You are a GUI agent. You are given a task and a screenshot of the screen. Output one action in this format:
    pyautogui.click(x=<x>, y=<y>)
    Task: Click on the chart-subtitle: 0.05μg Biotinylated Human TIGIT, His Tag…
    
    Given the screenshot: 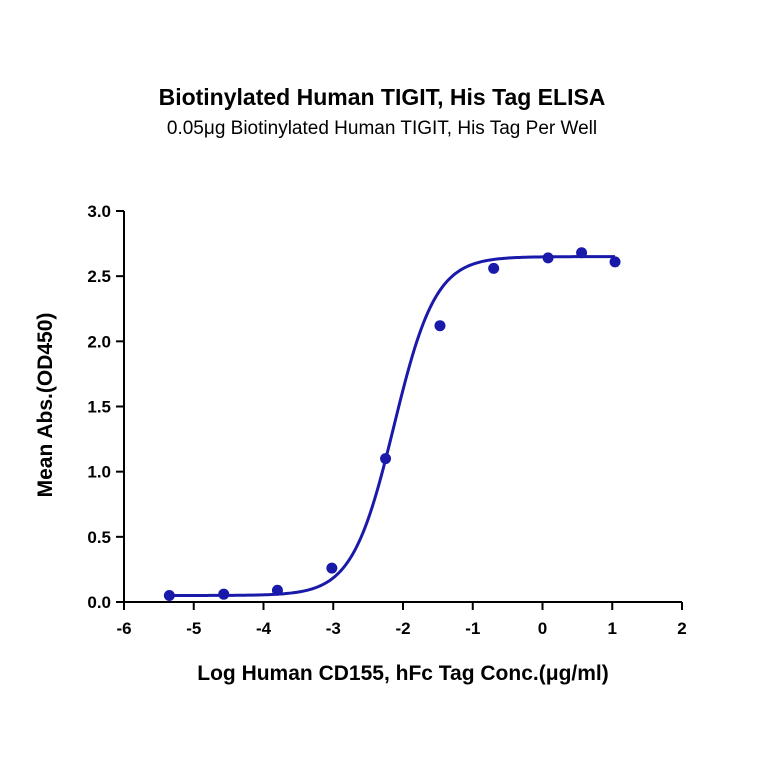 What is the action you would take?
    pyautogui.click(x=382, y=128)
    